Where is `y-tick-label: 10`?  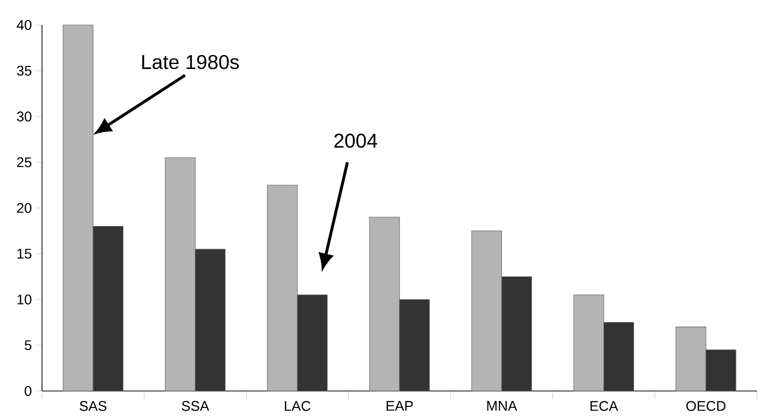 y-tick-label: 10 is located at coordinates (24, 299).